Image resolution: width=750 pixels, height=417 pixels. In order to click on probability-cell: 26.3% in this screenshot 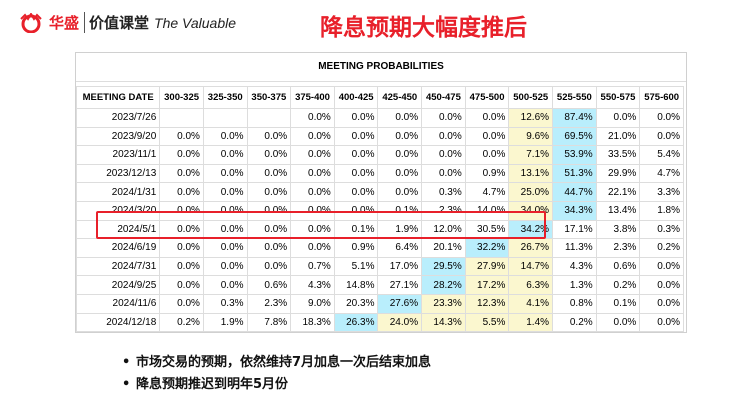, I will do `click(356, 322)`.